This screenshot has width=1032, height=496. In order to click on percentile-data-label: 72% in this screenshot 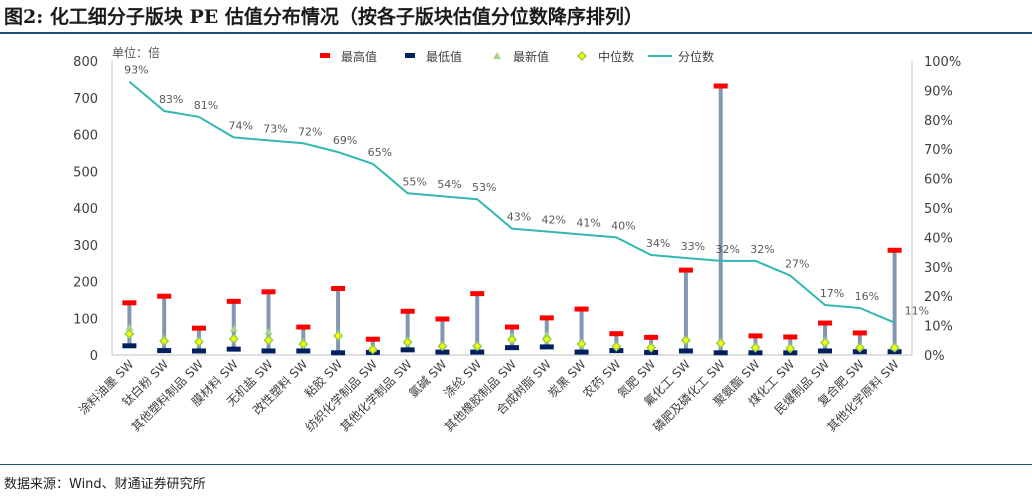, I will do `click(310, 131)`.